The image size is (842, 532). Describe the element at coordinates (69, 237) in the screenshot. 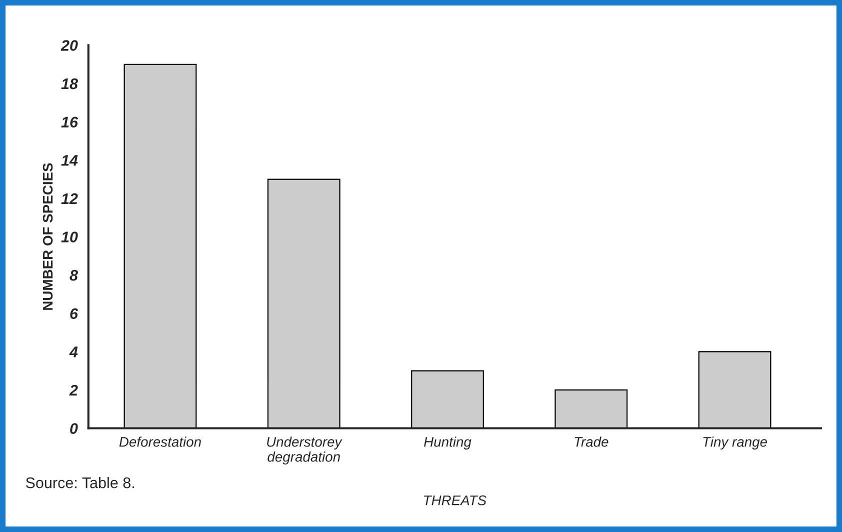

I see `y-tick-label: 10` at that location.